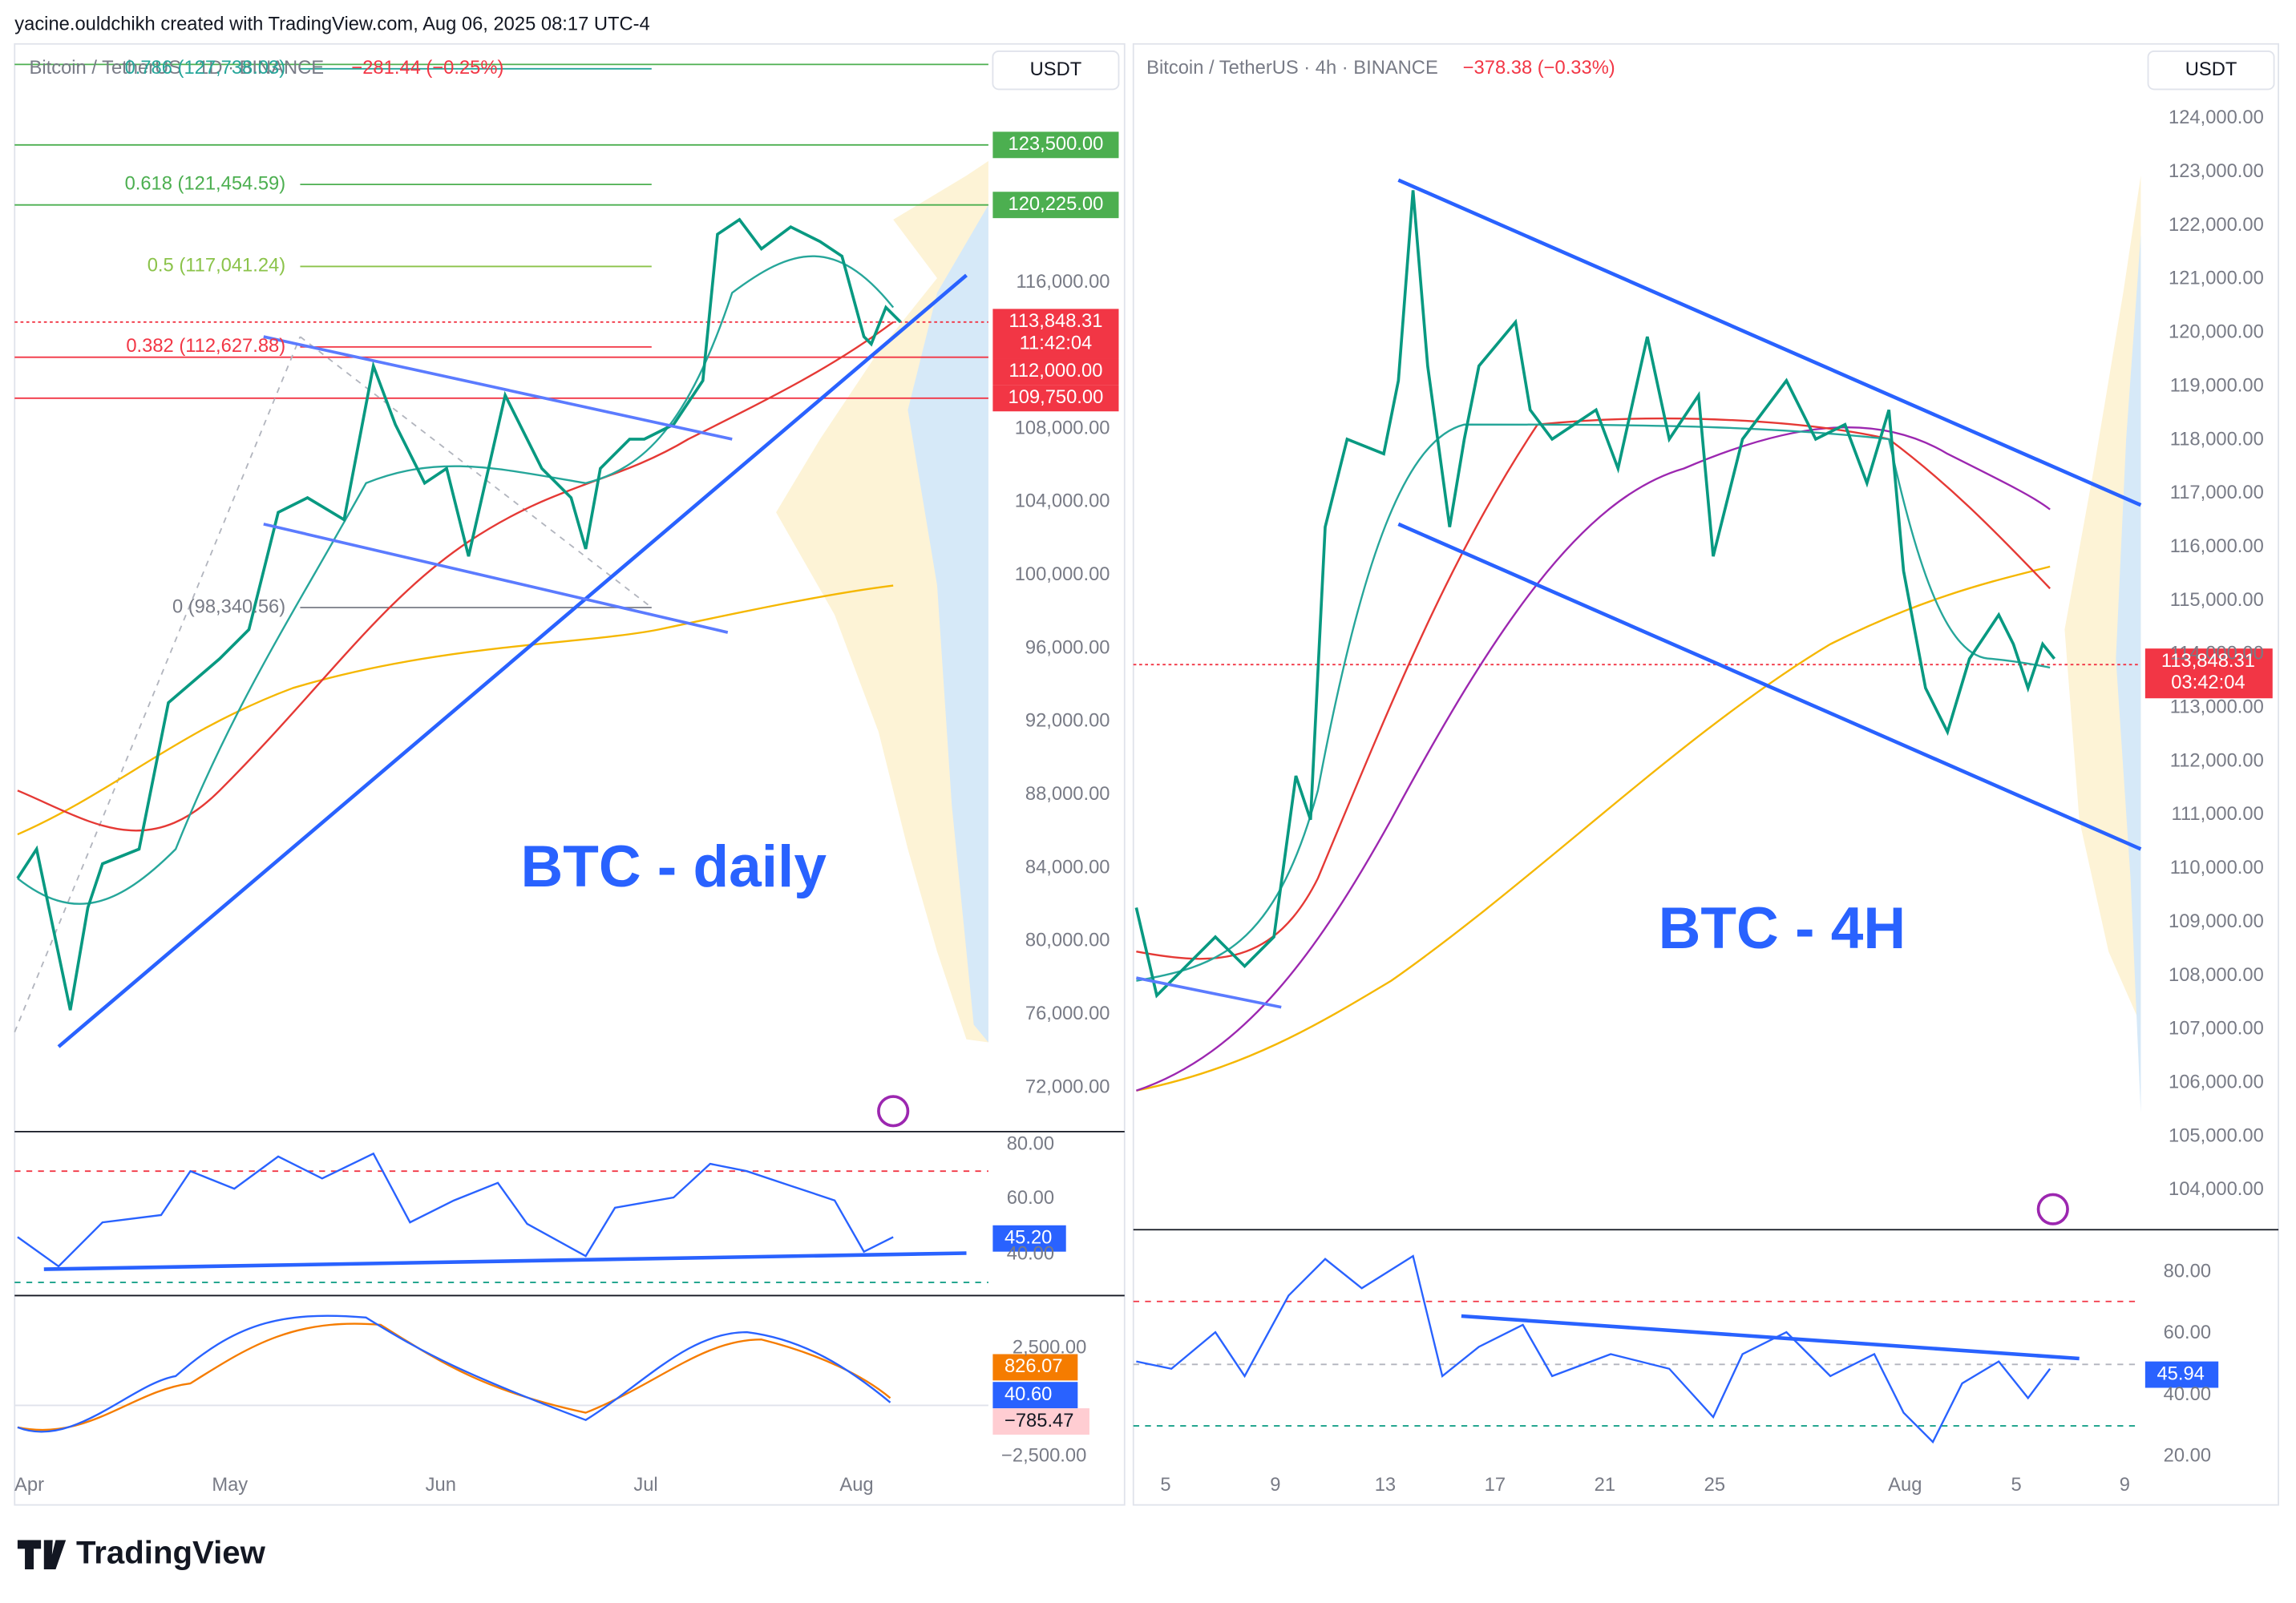  I want to click on label: −785.47, so click(1038, 1421).